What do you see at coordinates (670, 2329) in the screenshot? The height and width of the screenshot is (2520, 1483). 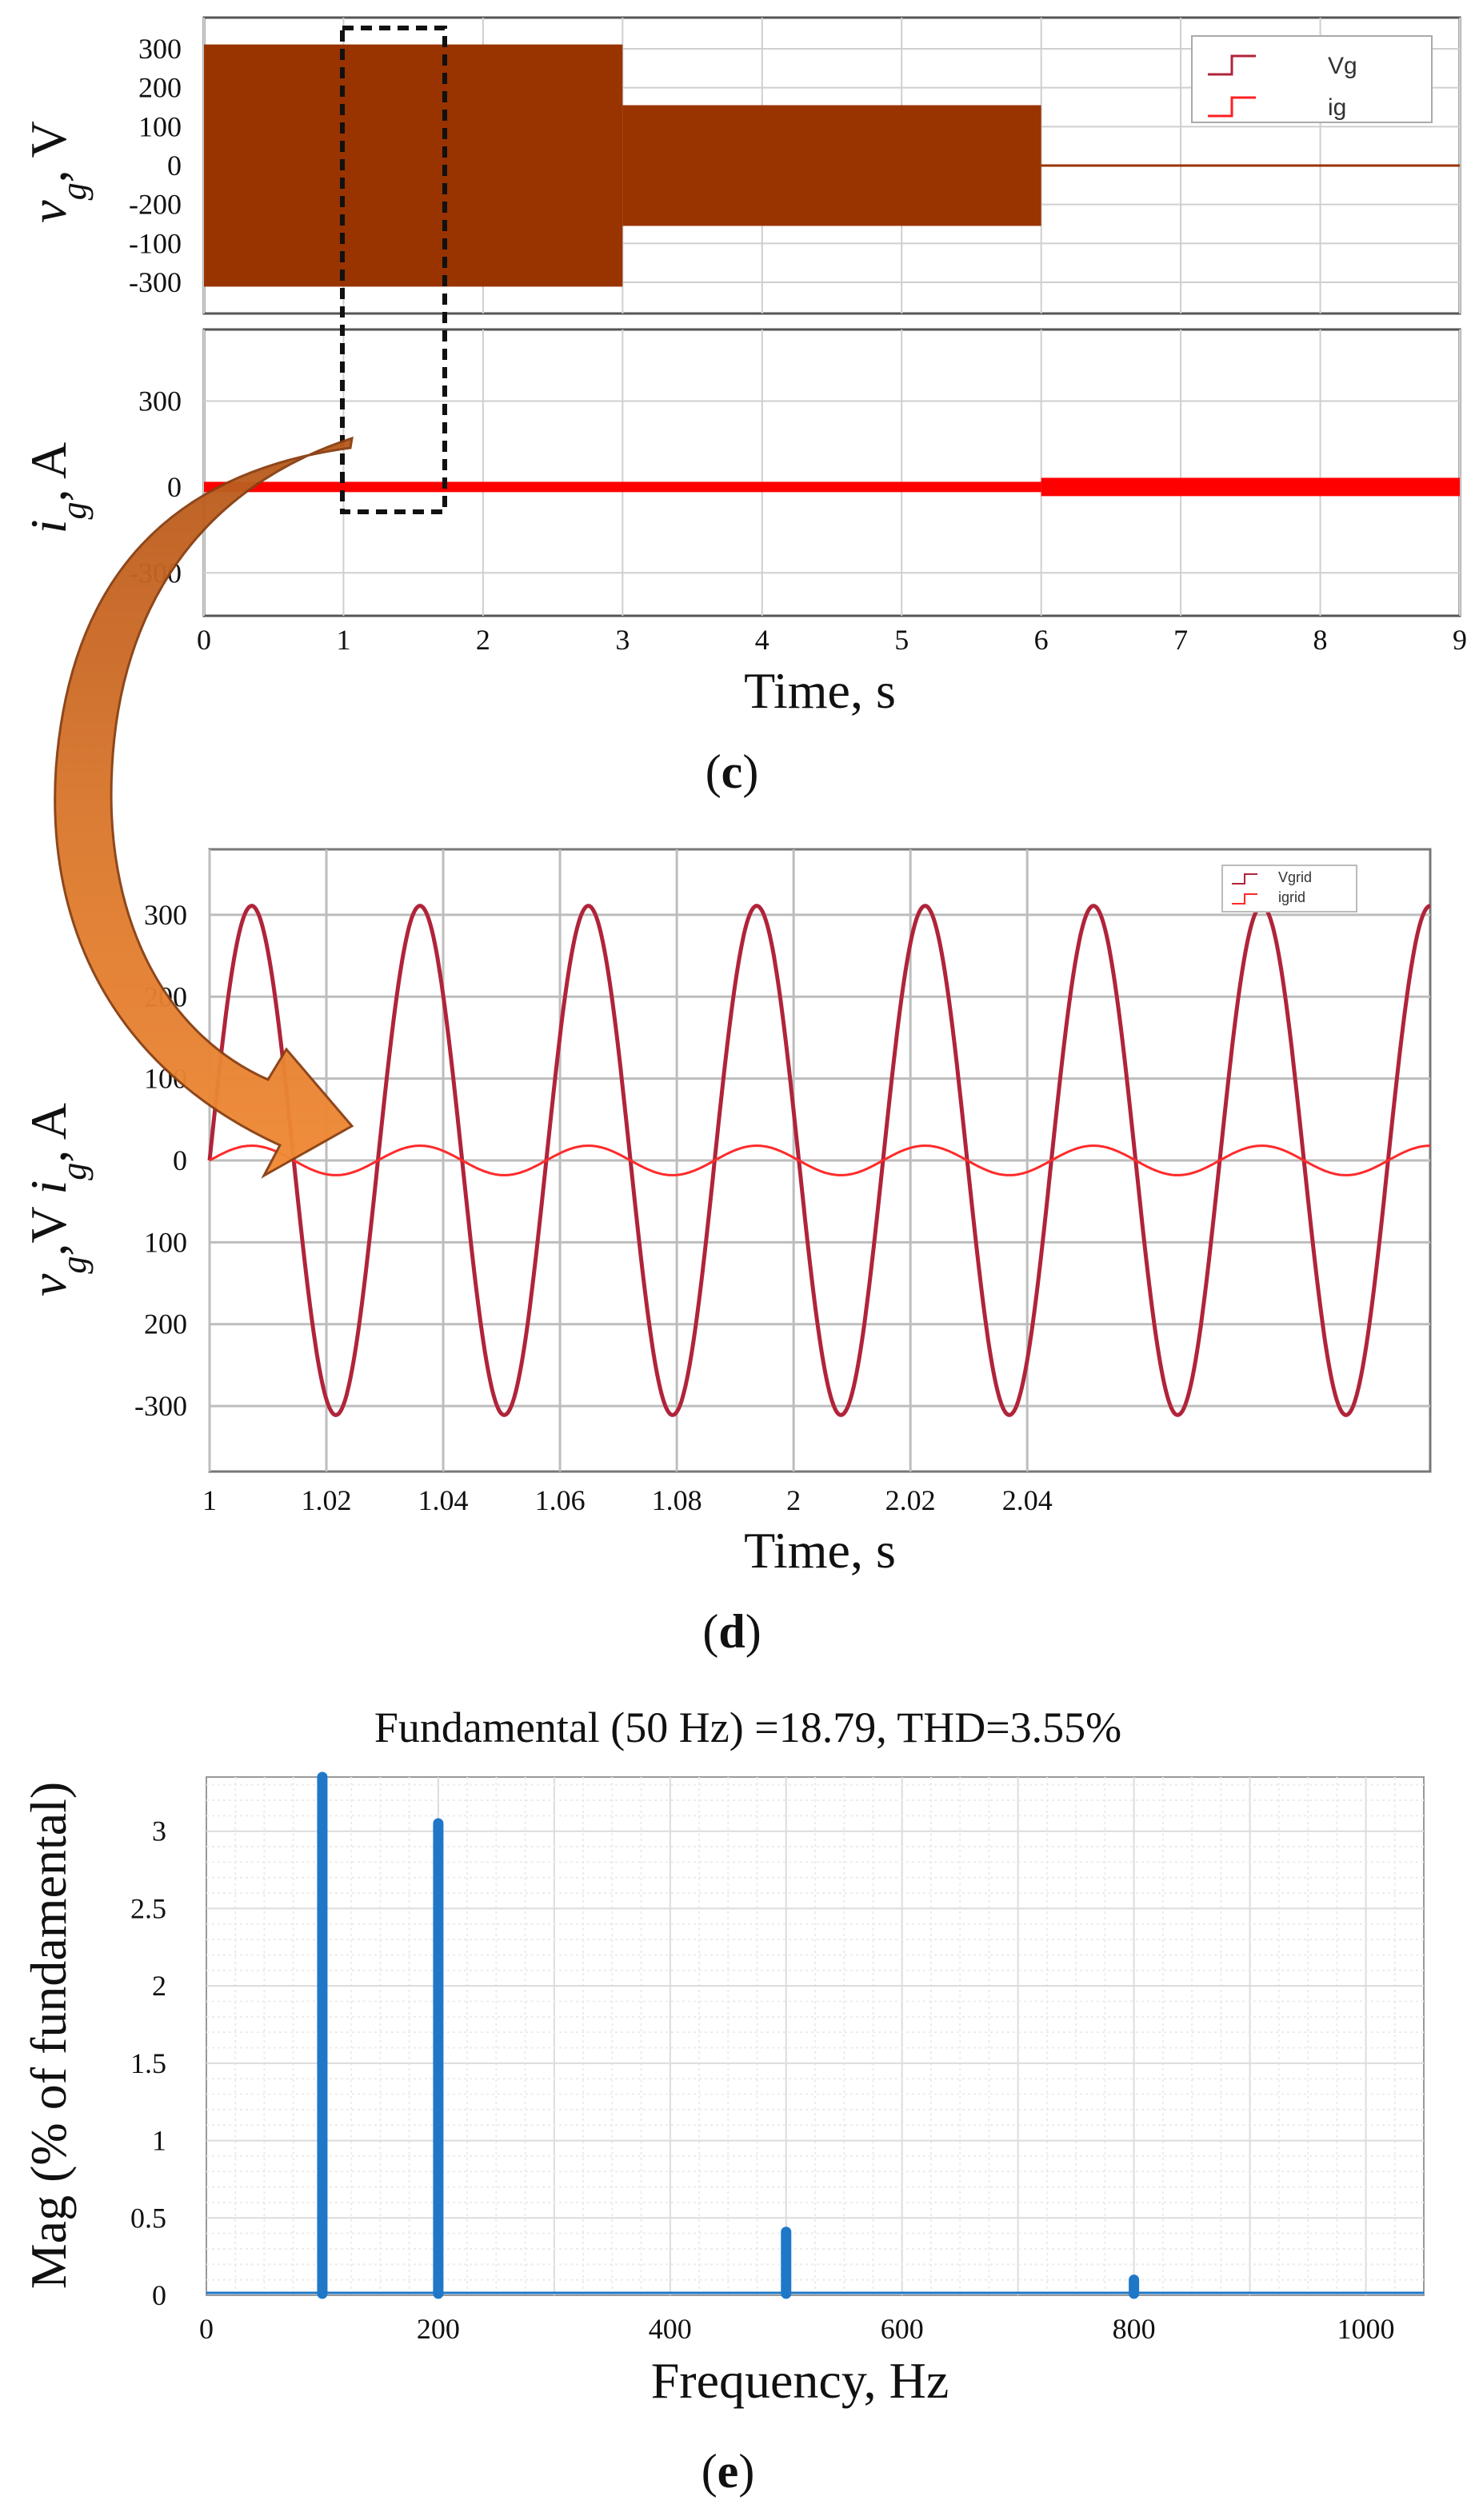 I see `x-tick-label: 400` at bounding box center [670, 2329].